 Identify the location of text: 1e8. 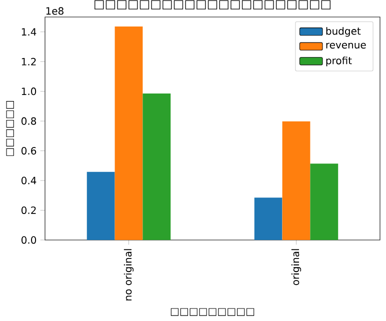
(55, 11).